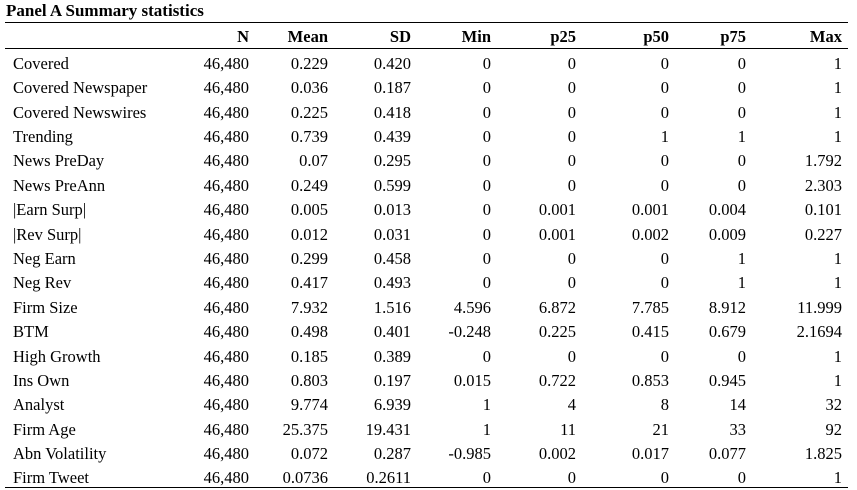 The height and width of the screenshot is (490, 857). I want to click on cell-min: -0.248, so click(469, 332).